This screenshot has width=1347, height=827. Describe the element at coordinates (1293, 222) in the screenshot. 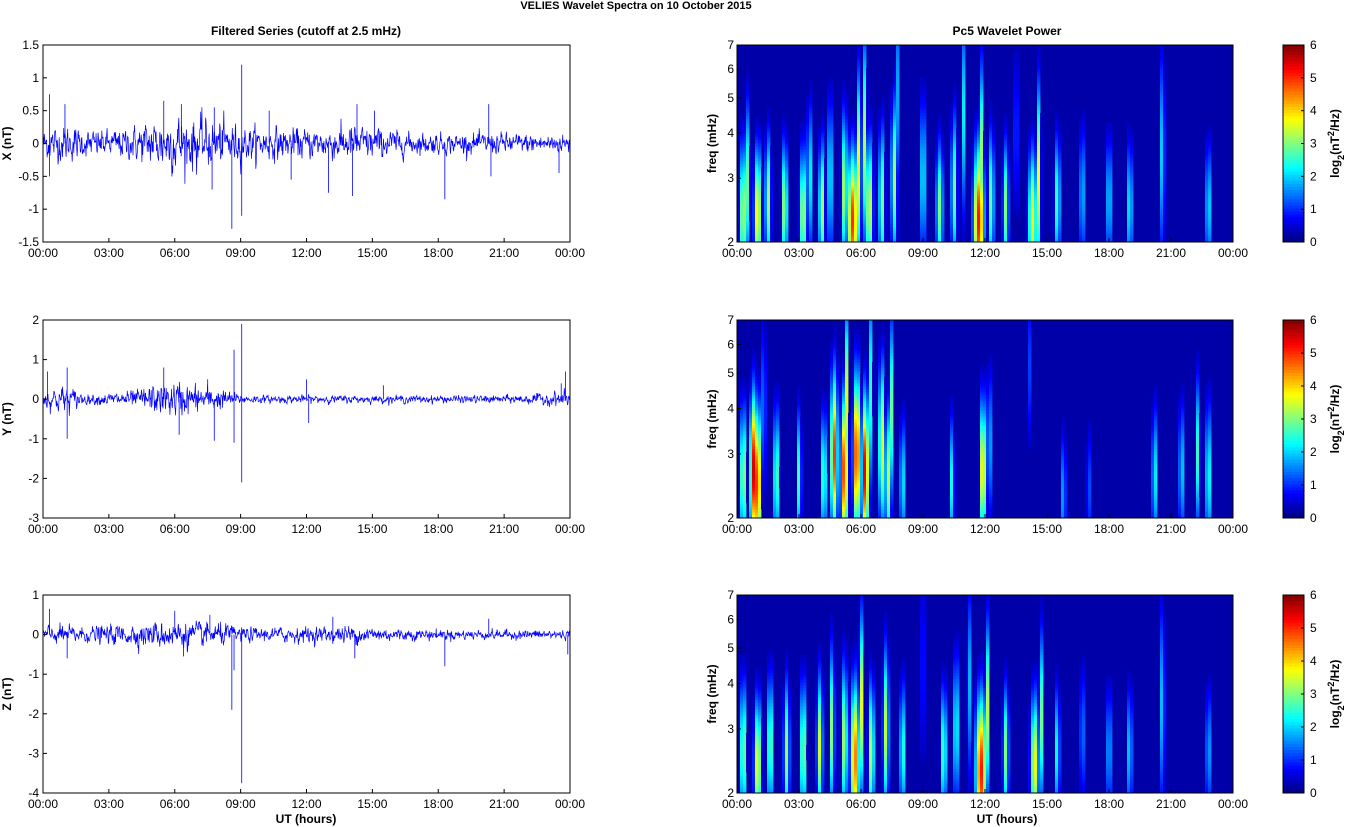

I see `colorbar-segment` at that location.